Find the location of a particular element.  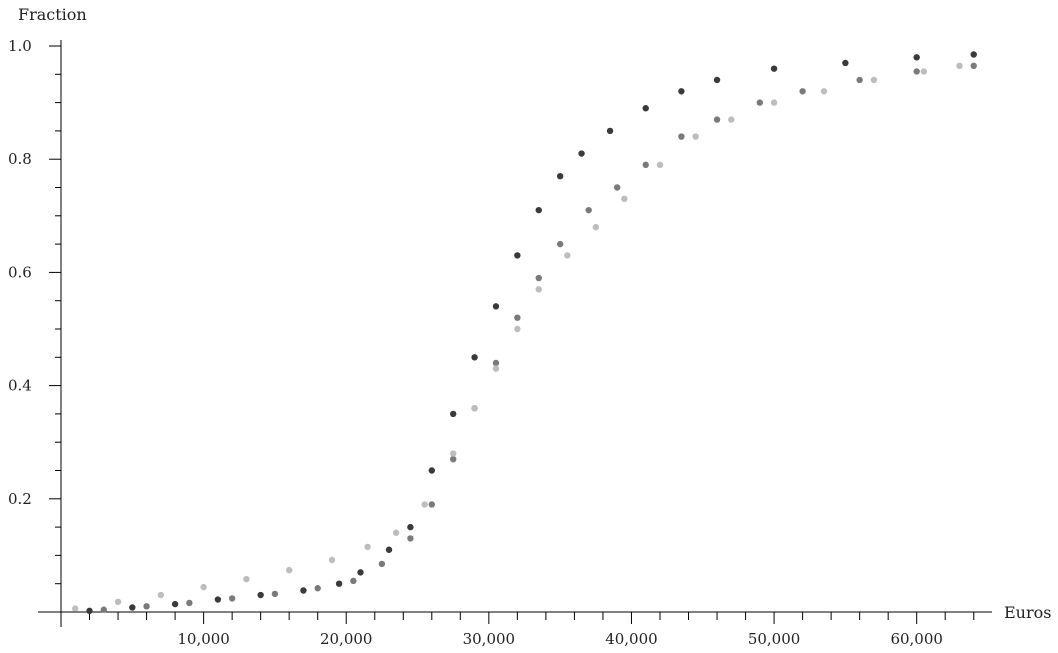

x-axis-label: Euros is located at coordinates (1027, 612).